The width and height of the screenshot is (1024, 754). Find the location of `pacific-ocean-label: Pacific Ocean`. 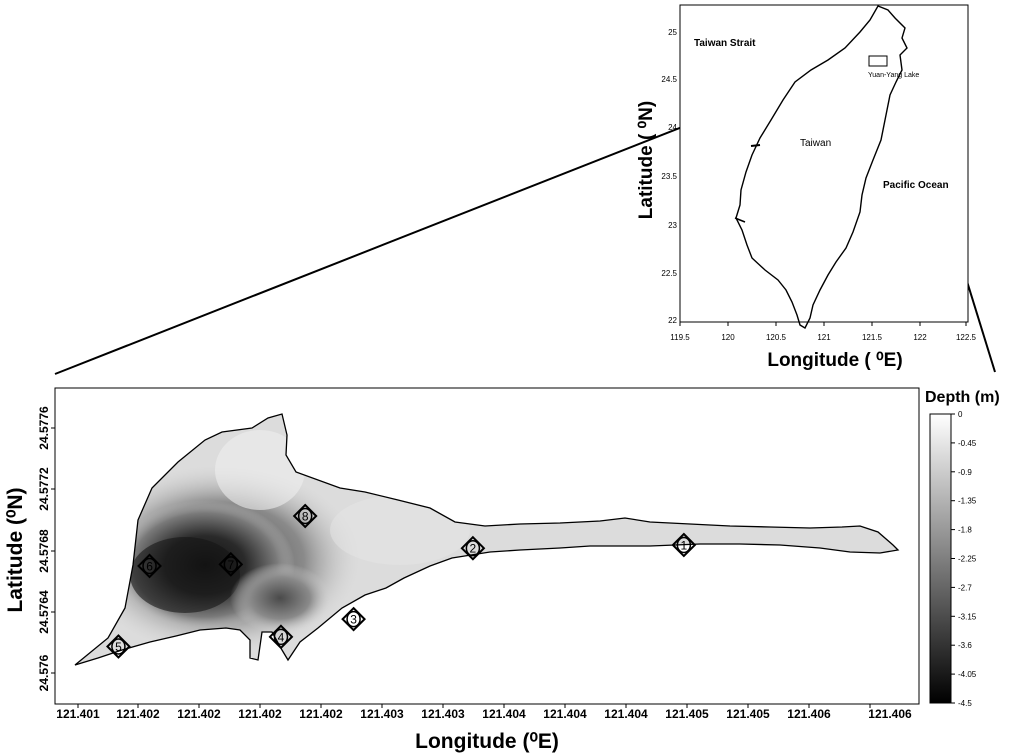

pacific-ocean-label: Pacific Ocean is located at coordinates (916, 185).